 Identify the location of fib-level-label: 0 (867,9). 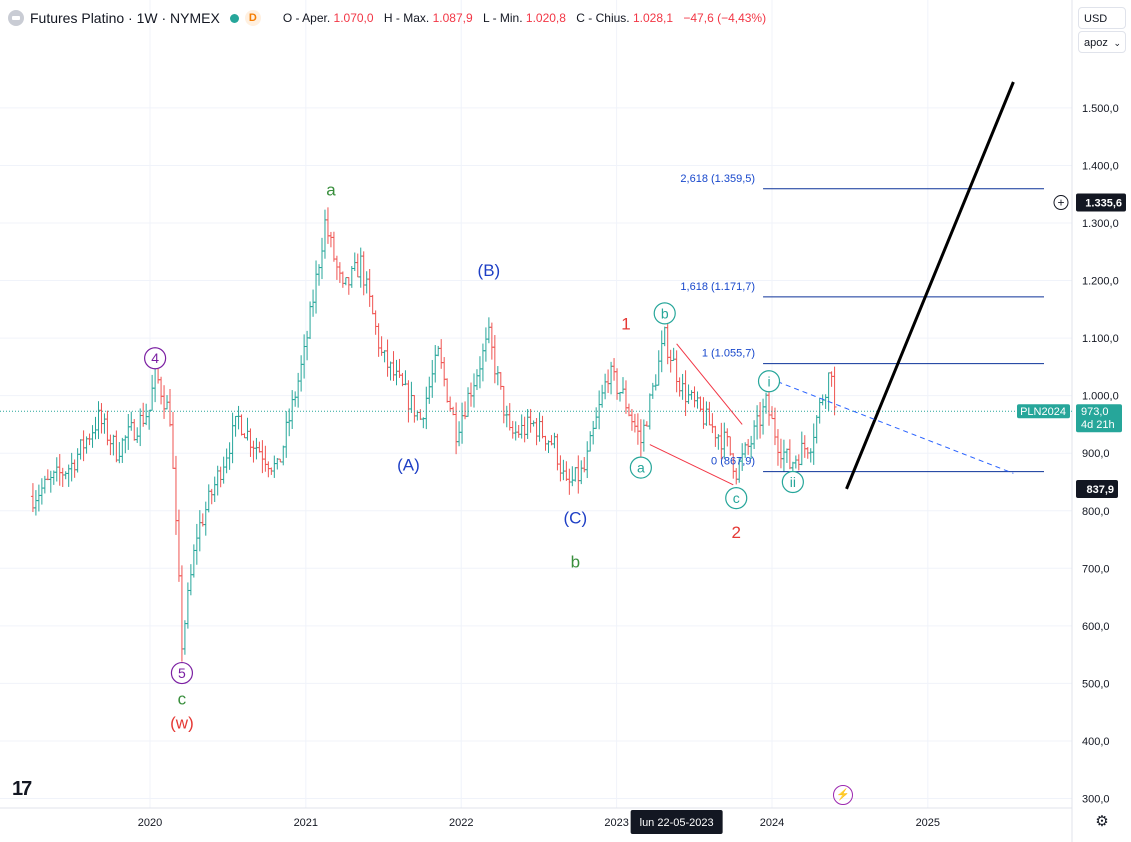
(733, 462).